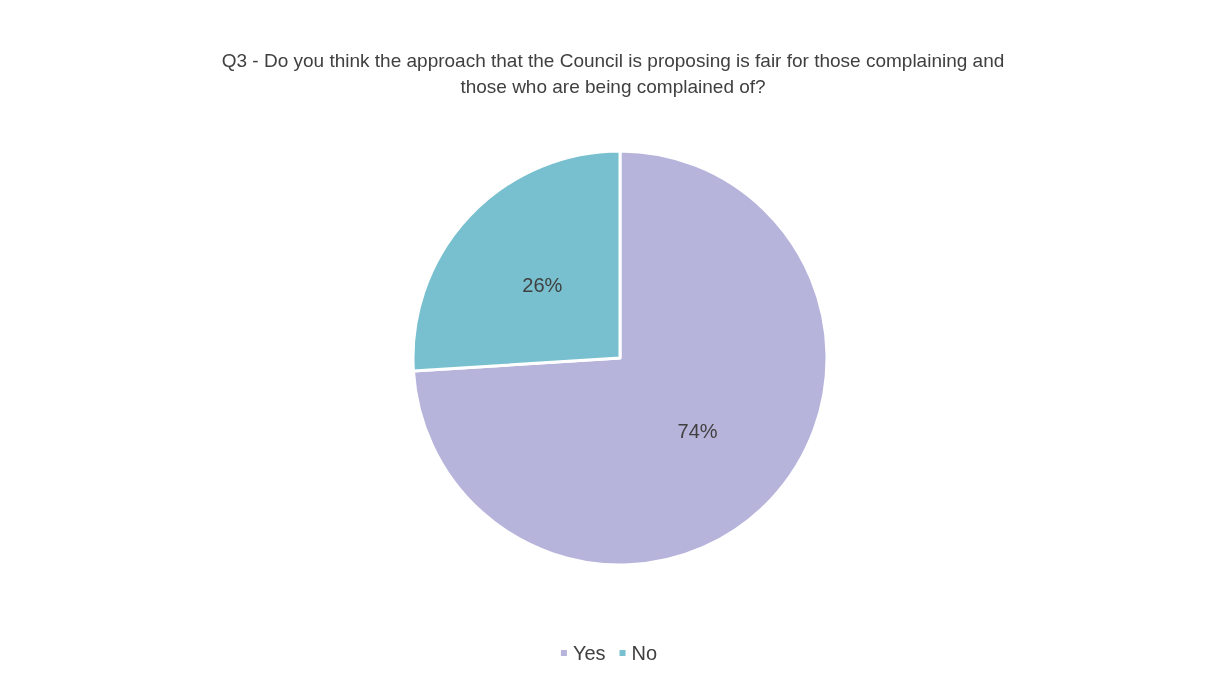 The image size is (1216, 684). I want to click on chart-title: Q3 - Do you think the approach that the Council is proposing is fair for those complaining and those who are being complained of?, so click(613, 73).